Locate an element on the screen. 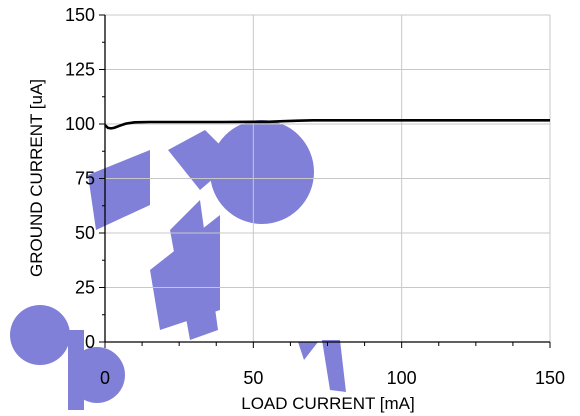  watermark-letter-t is located at coordinates (119, 190).